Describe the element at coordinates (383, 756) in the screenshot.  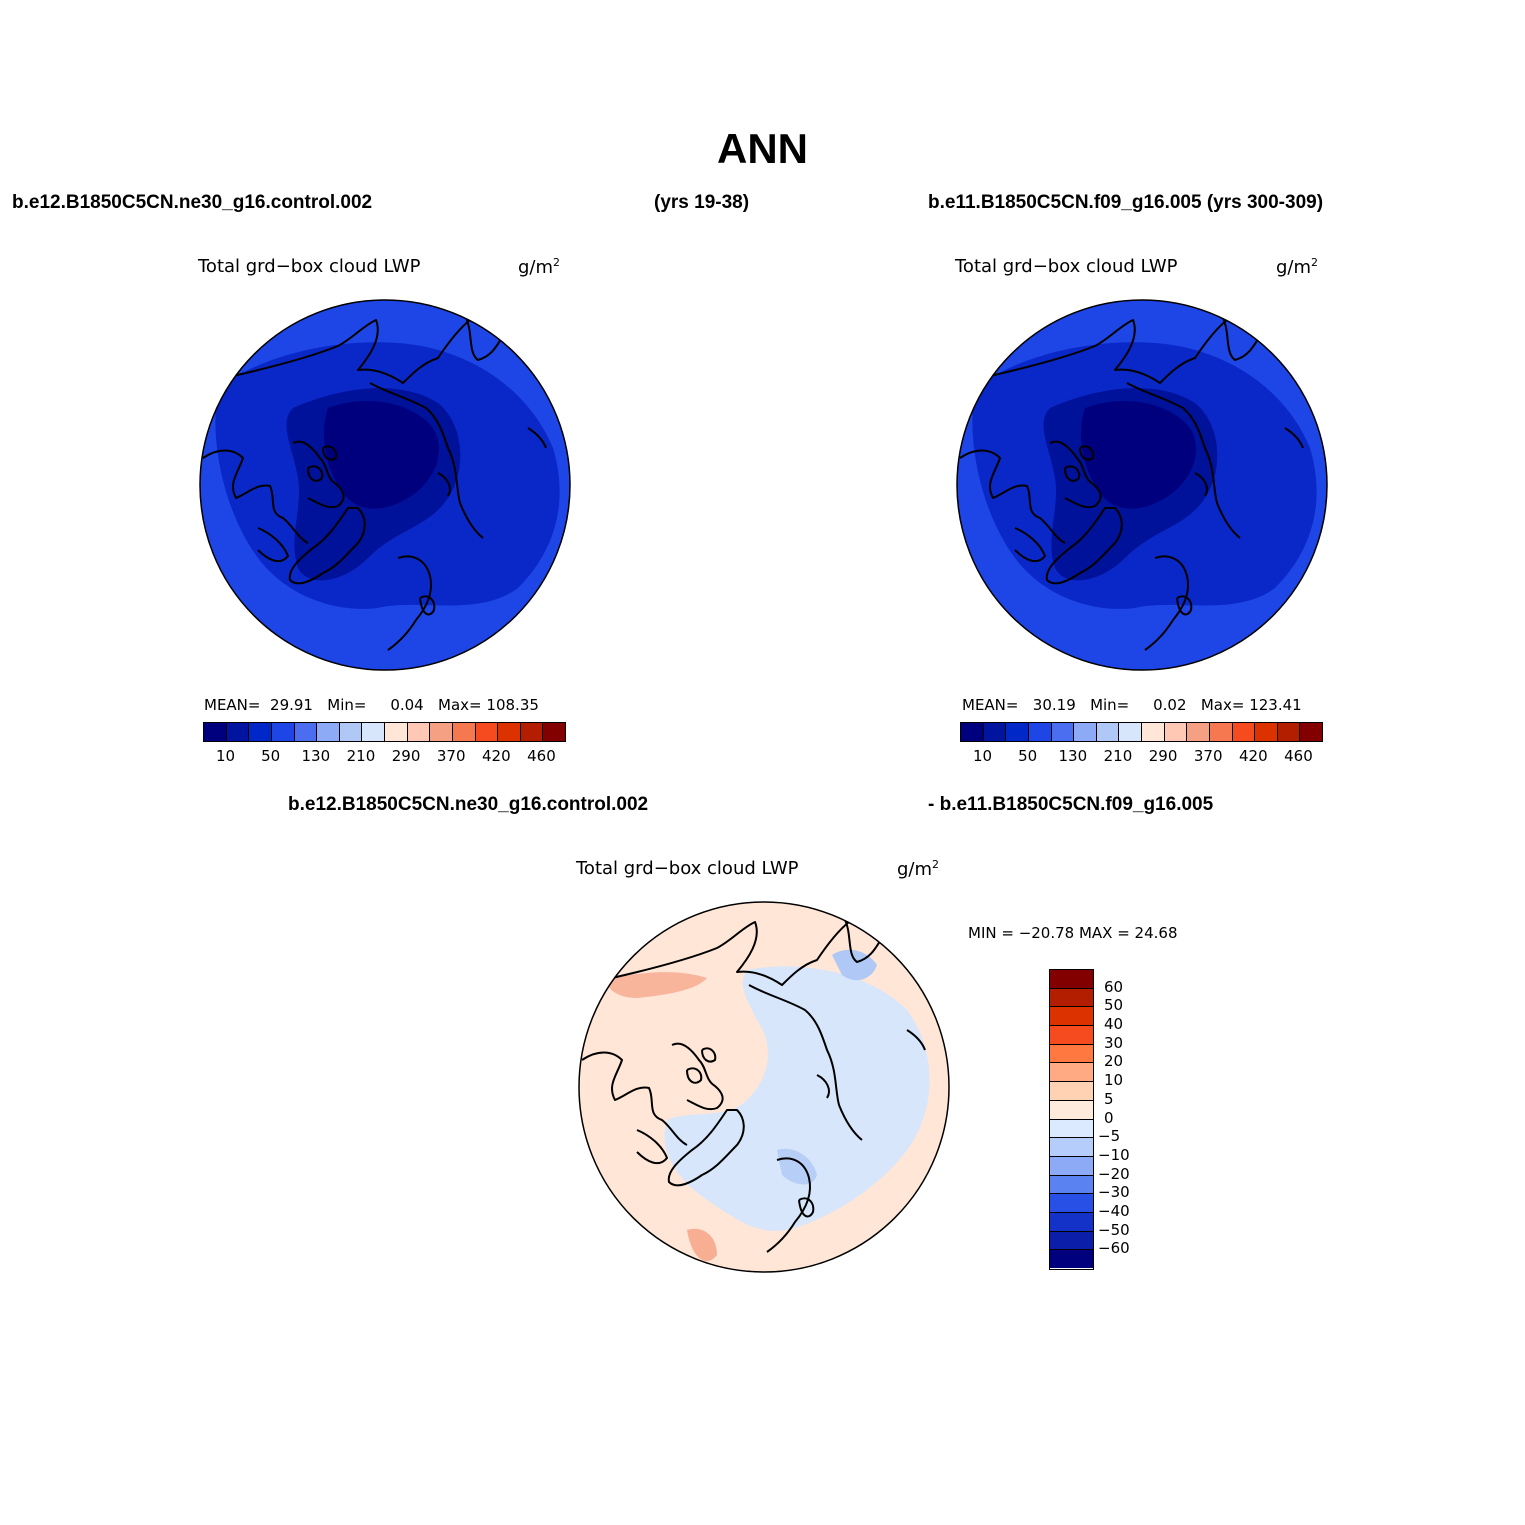
I see `panel1-colorbar-labels: 10 50 130 210 290 370 420 460` at that location.